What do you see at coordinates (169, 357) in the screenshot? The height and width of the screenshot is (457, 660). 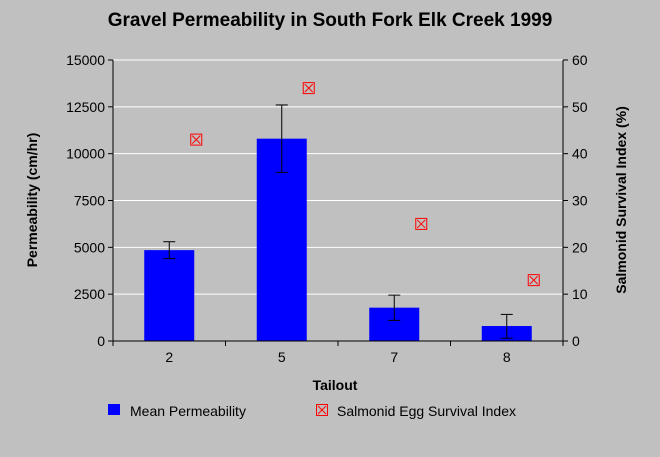 I see `x-tick-label: 2` at bounding box center [169, 357].